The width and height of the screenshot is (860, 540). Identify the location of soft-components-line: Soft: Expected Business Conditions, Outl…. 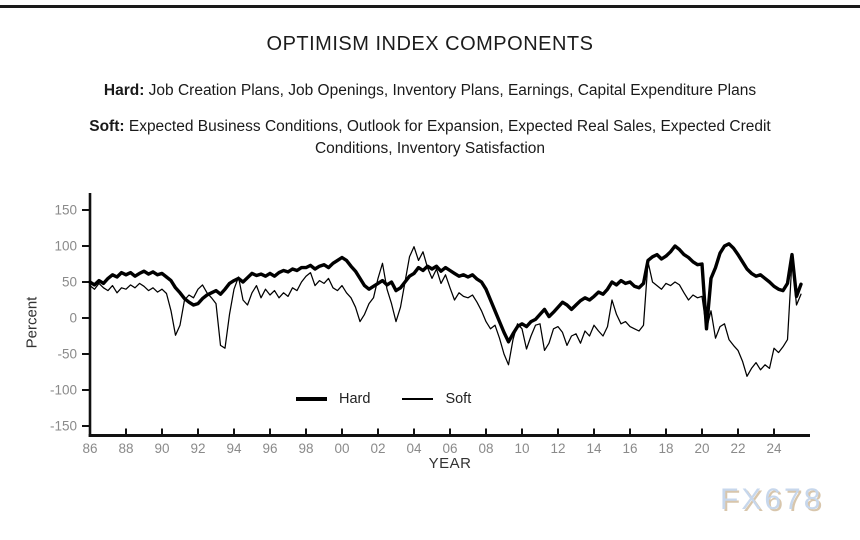
(430, 138).